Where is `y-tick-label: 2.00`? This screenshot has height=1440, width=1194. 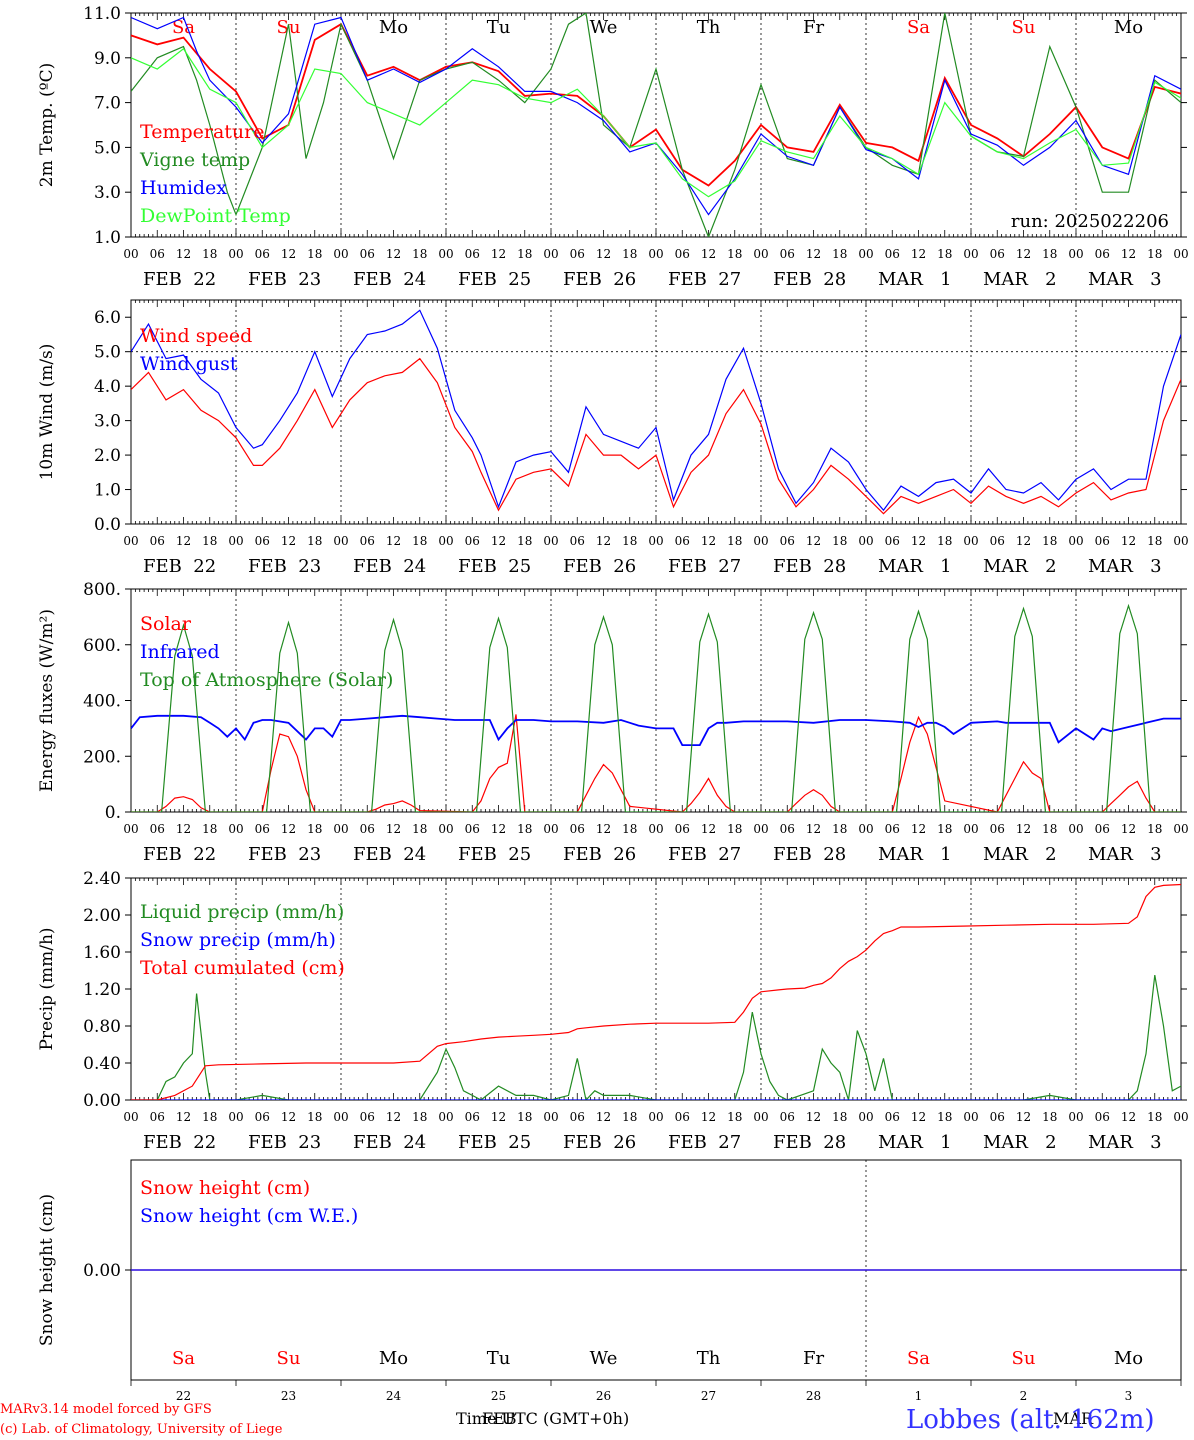
y-tick-label: 2.00 is located at coordinates (102, 916).